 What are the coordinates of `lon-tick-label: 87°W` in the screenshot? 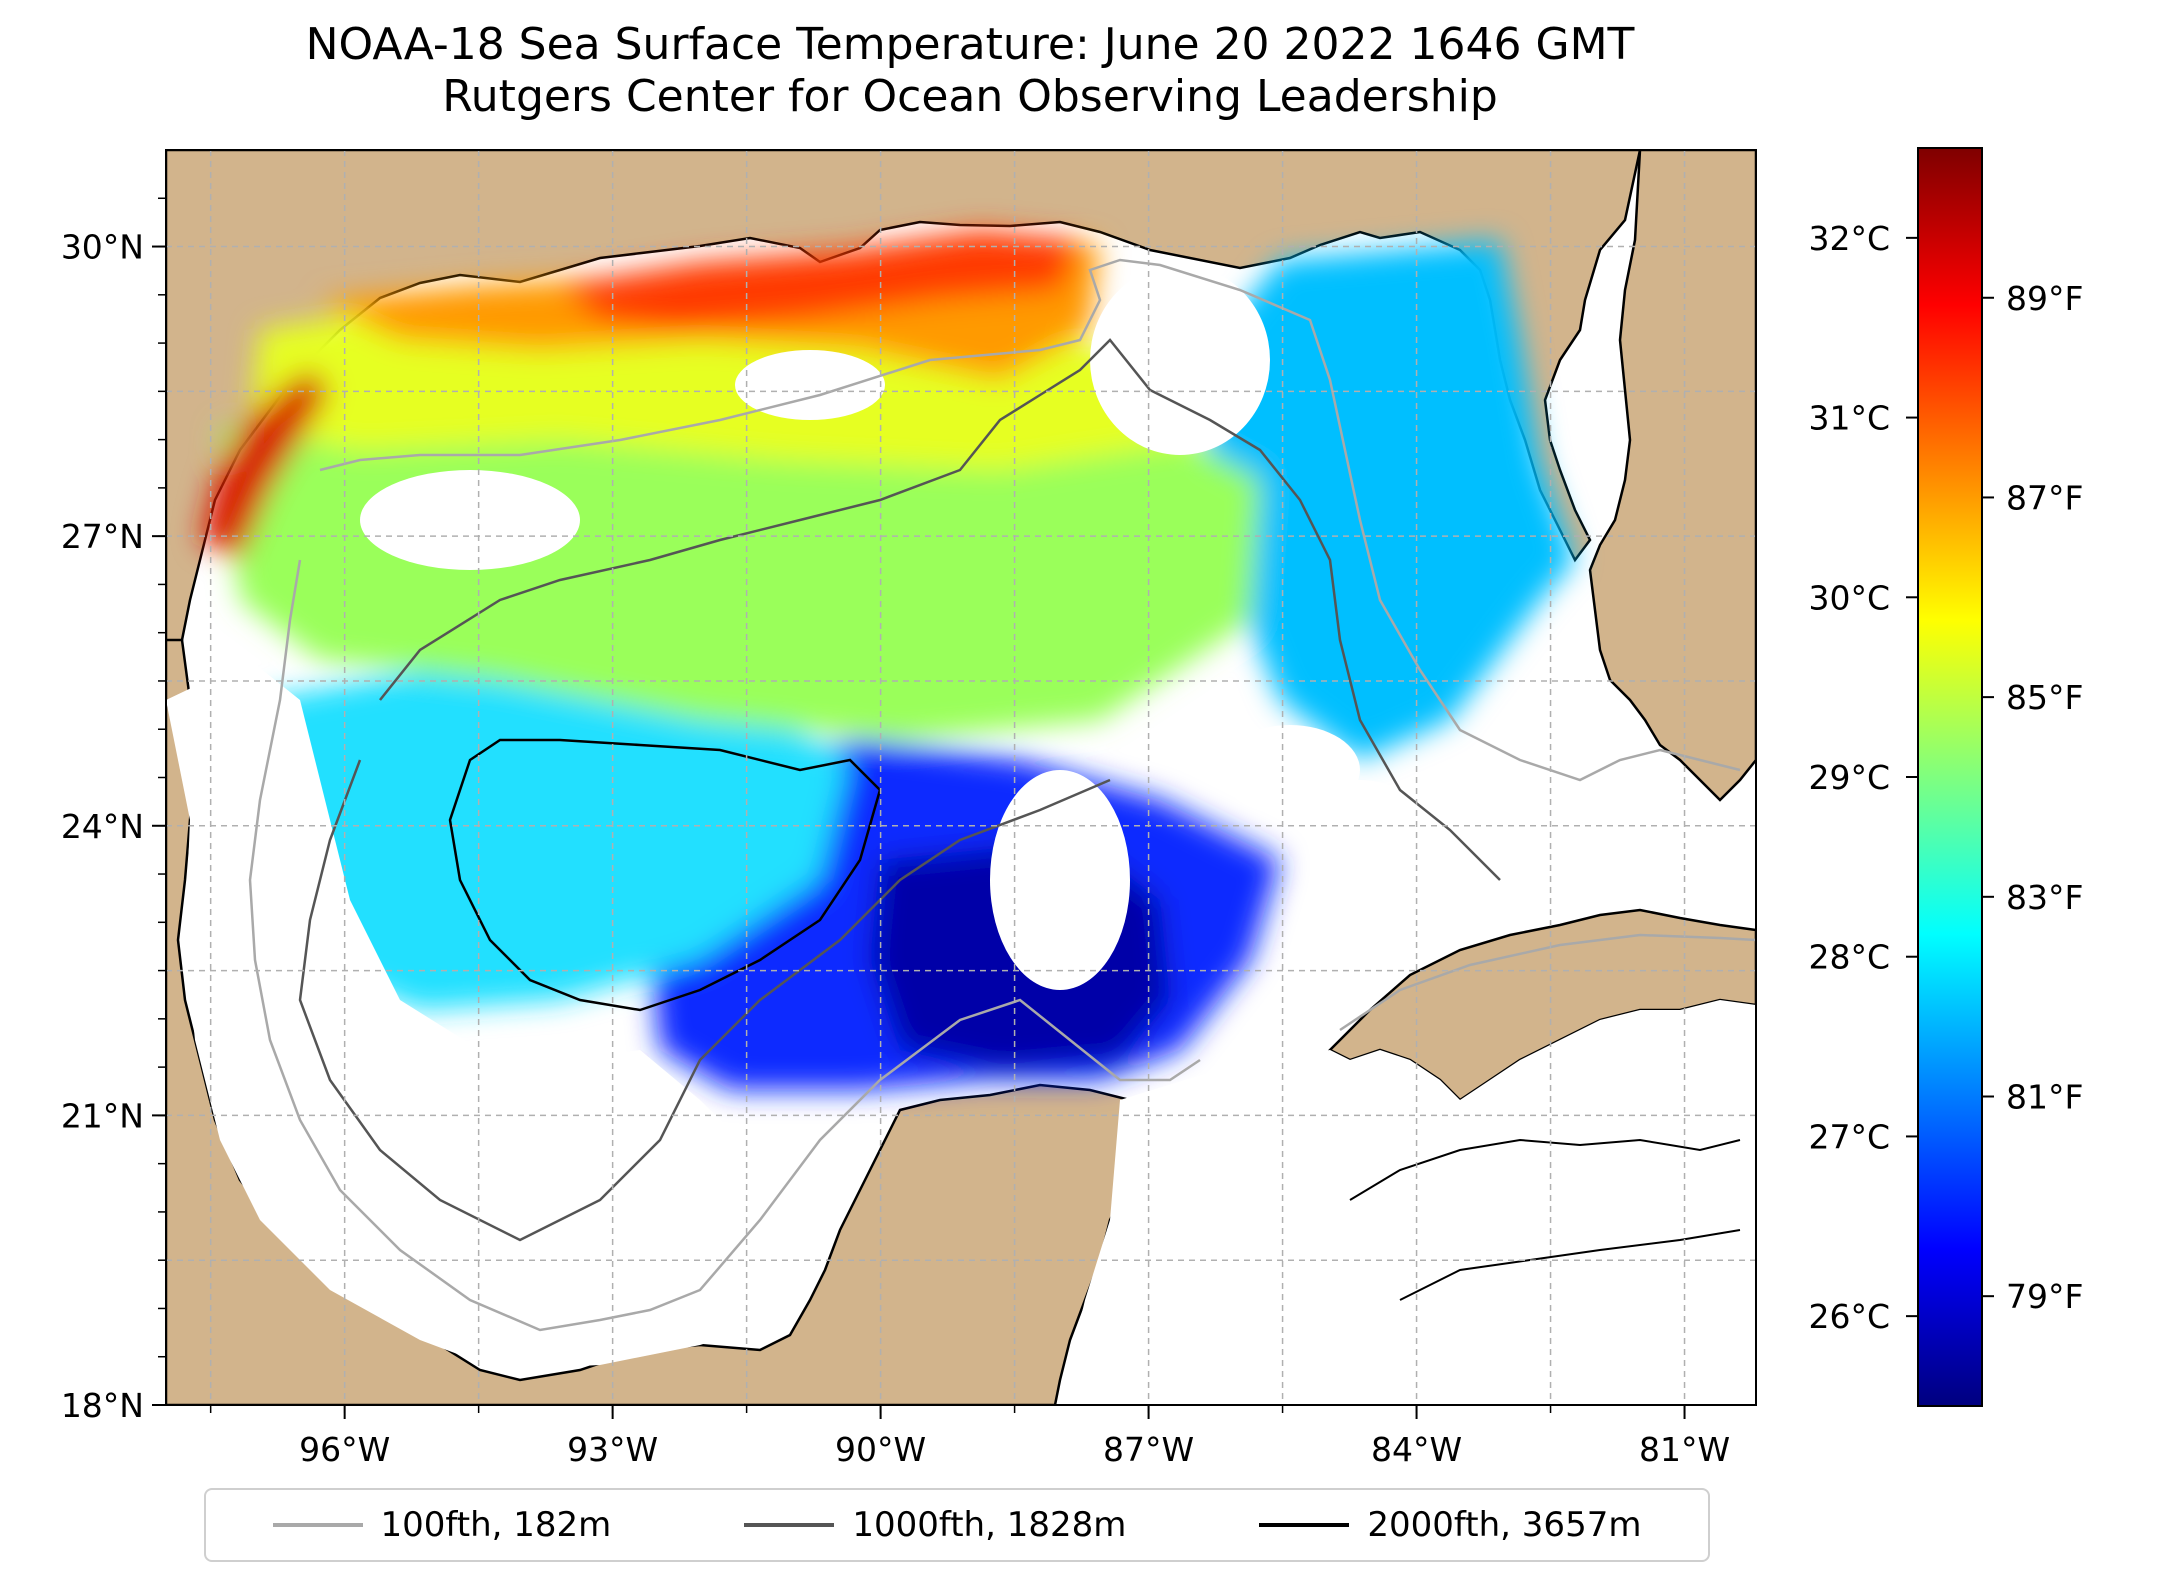 It's located at (1148, 1449).